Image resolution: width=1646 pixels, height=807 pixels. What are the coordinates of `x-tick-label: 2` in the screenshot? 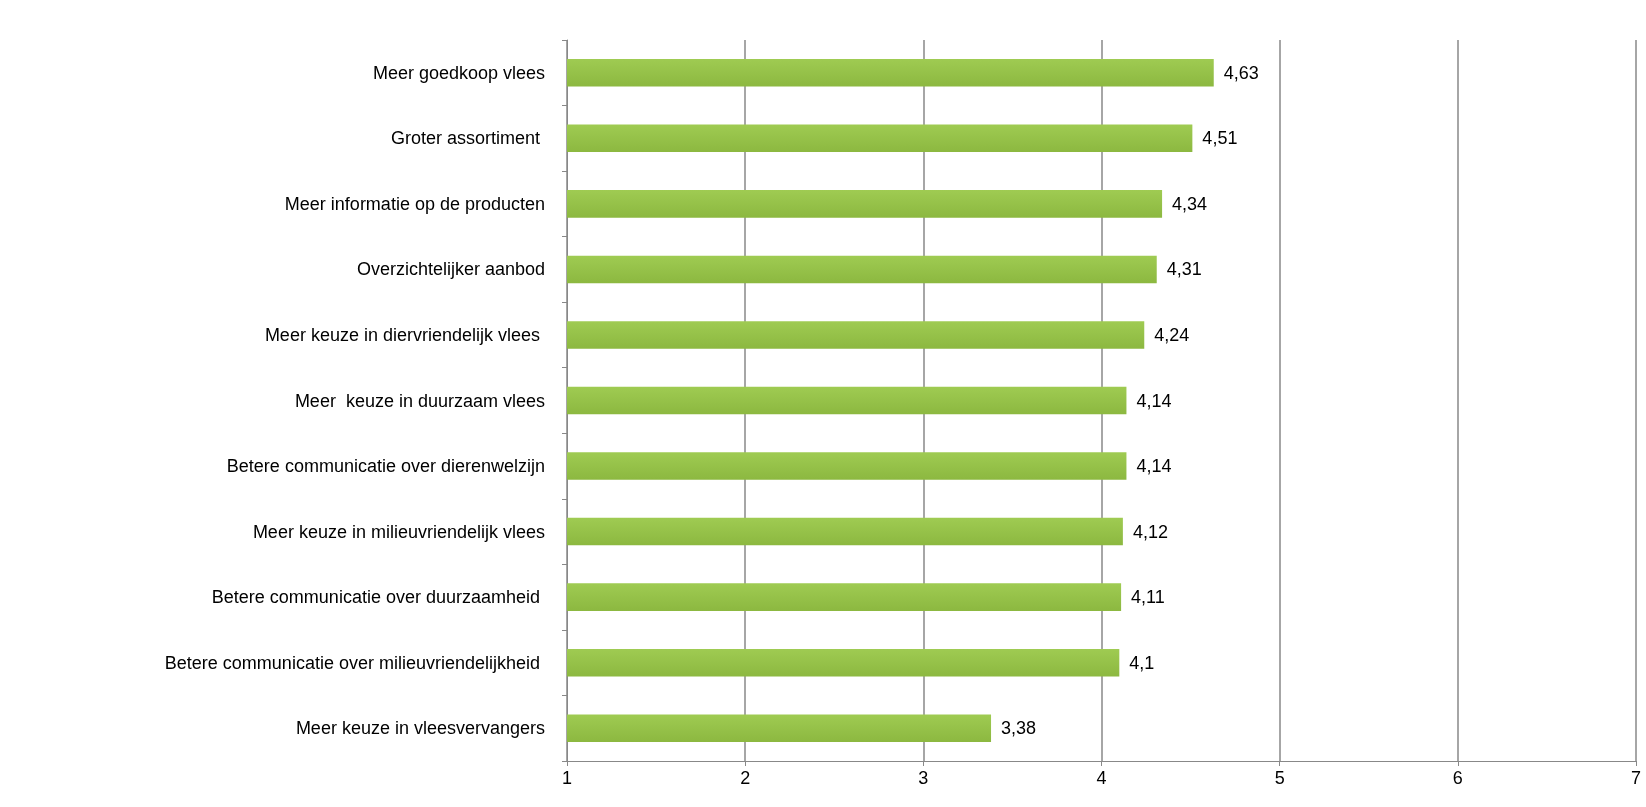 It's located at (745, 778).